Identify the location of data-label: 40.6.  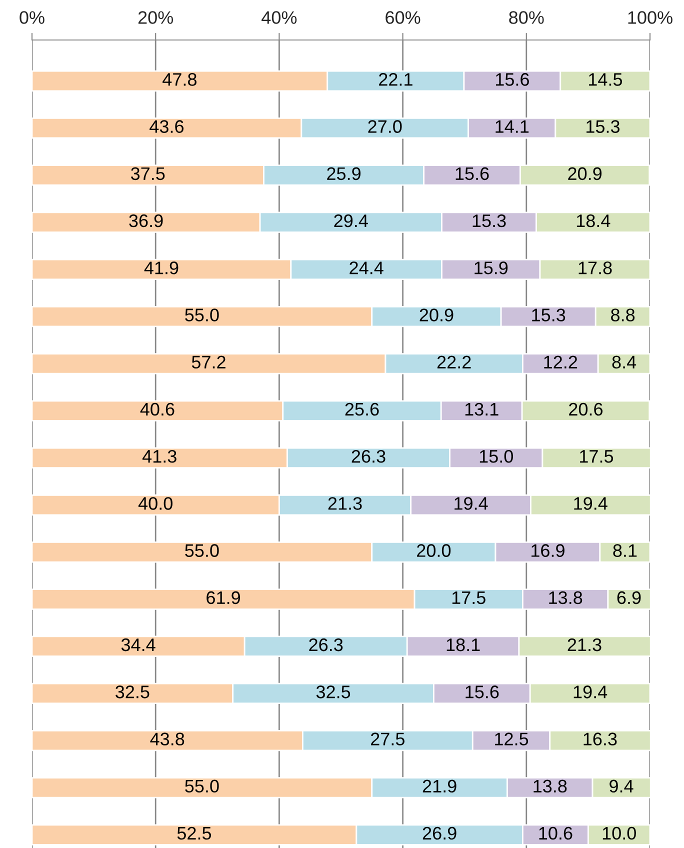
(157, 409).